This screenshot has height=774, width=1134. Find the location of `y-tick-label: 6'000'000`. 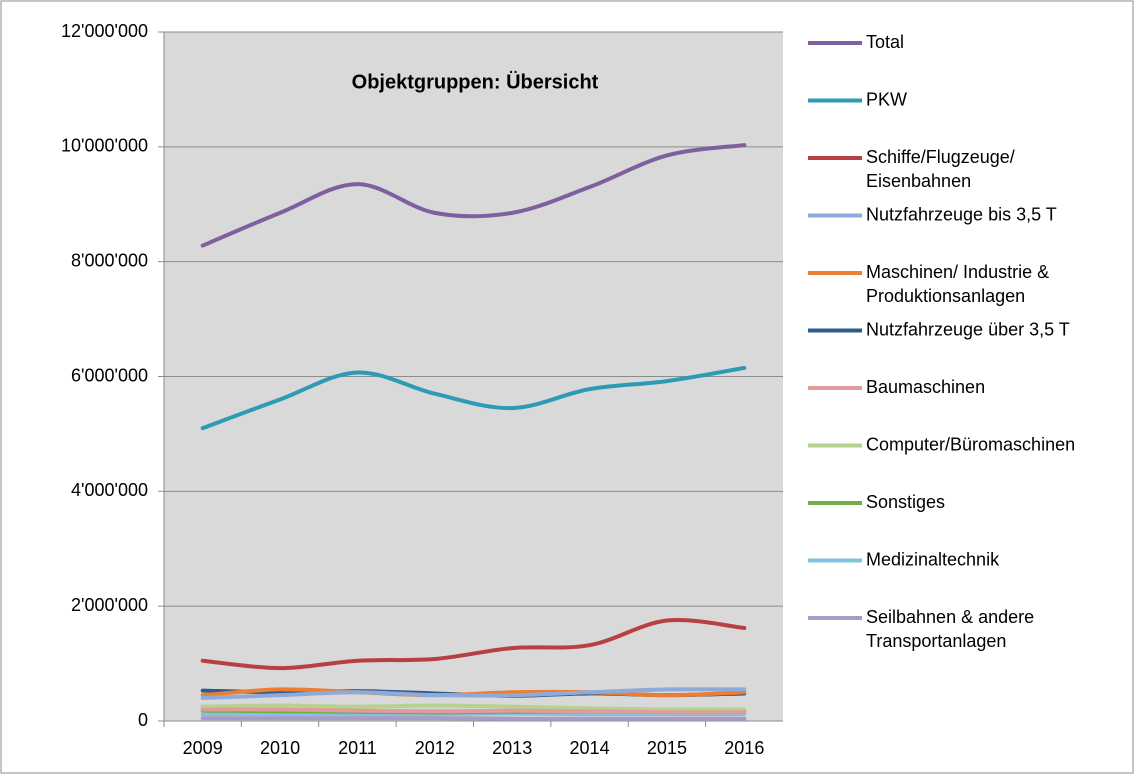

y-tick-label: 6'000'000 is located at coordinates (109, 375).